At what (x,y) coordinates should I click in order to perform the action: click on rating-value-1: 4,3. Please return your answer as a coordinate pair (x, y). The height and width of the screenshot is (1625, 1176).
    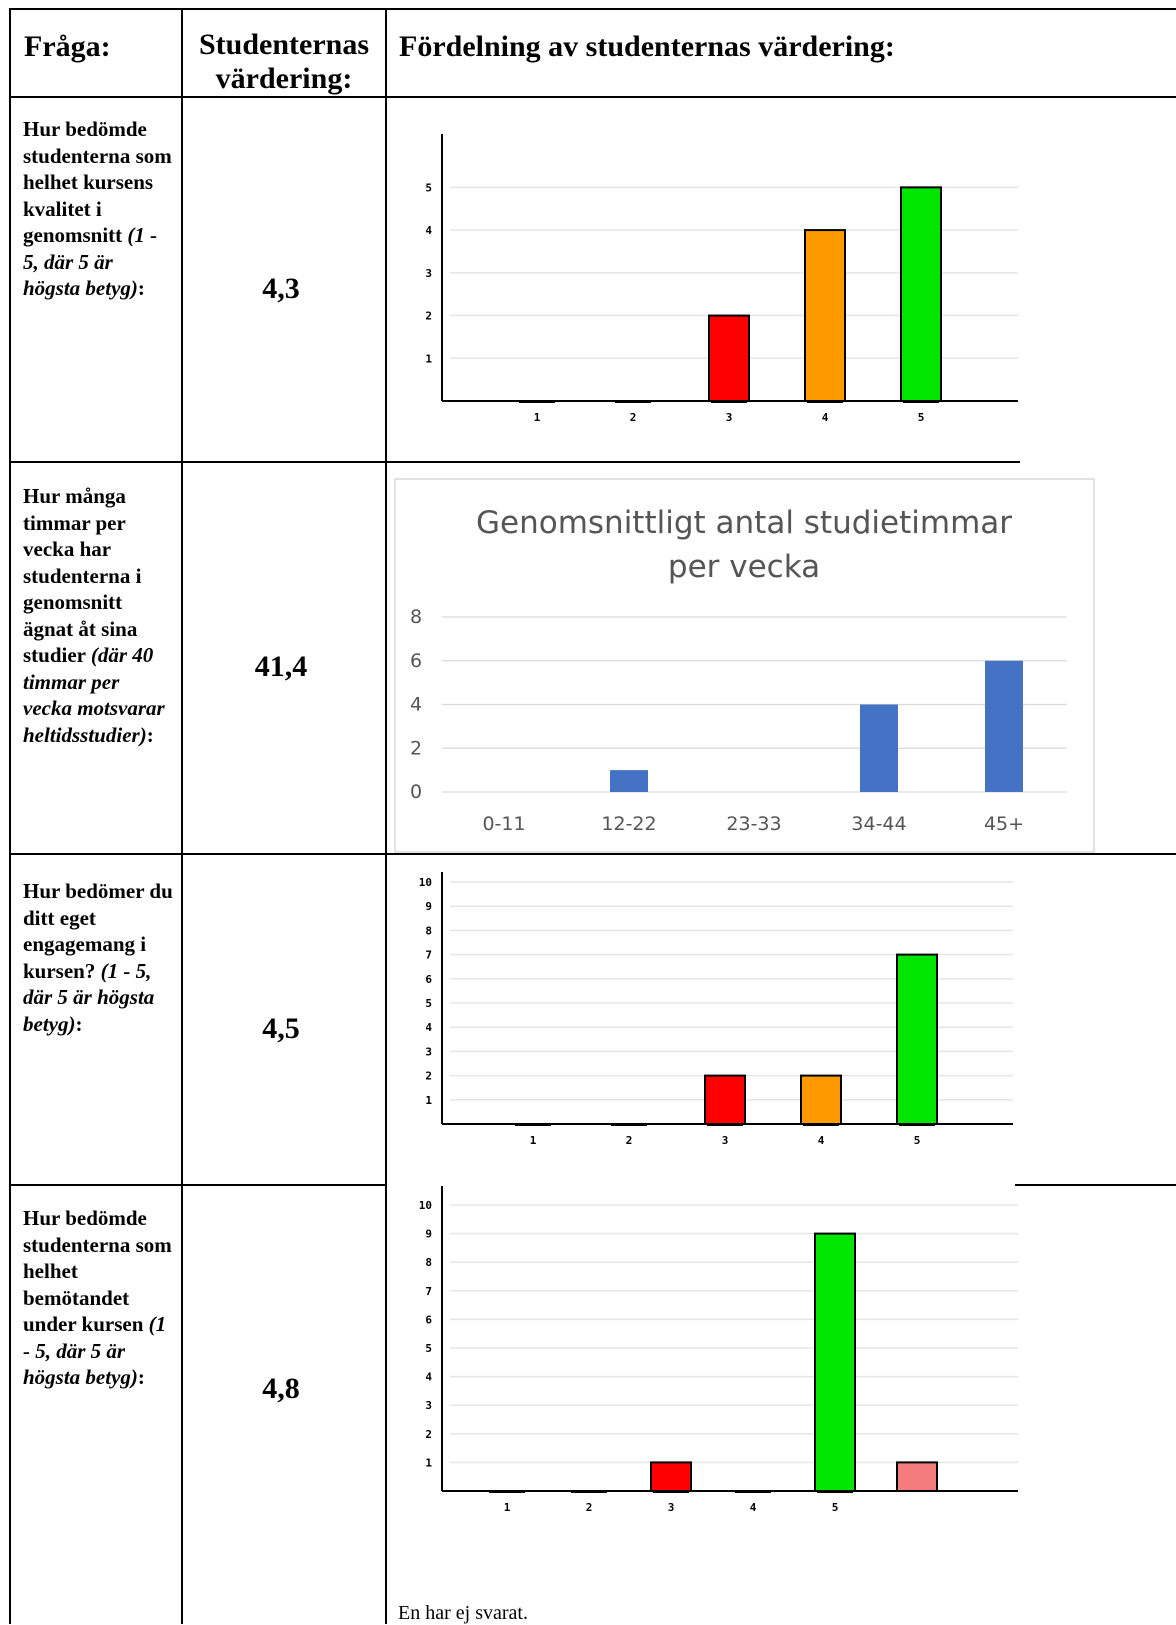
    Looking at the image, I should click on (281, 288).